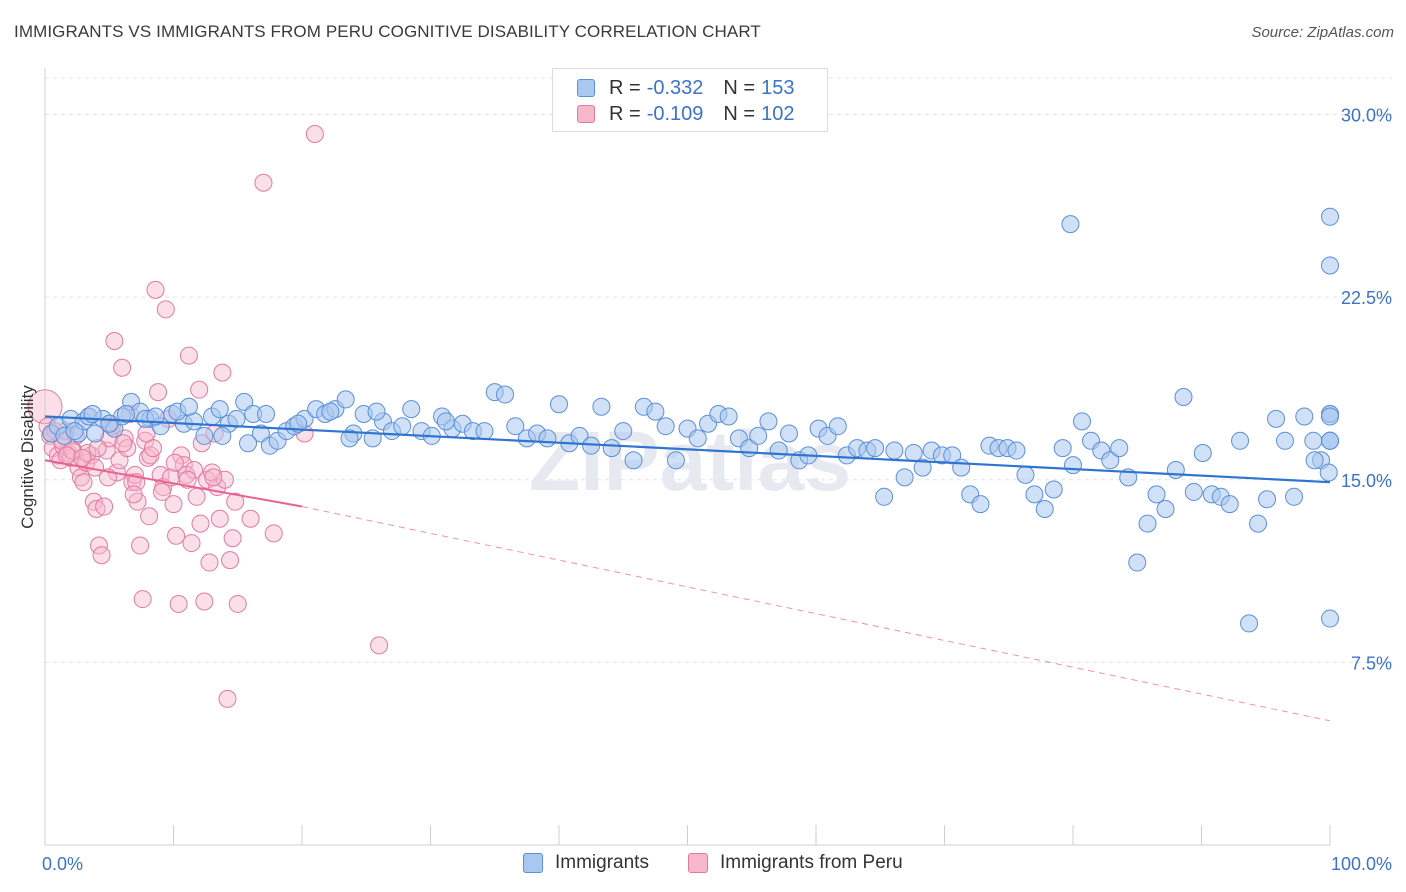 The height and width of the screenshot is (892, 1406). Describe the element at coordinates (687, 449) in the screenshot. I see `trend-line-immigrants` at that location.